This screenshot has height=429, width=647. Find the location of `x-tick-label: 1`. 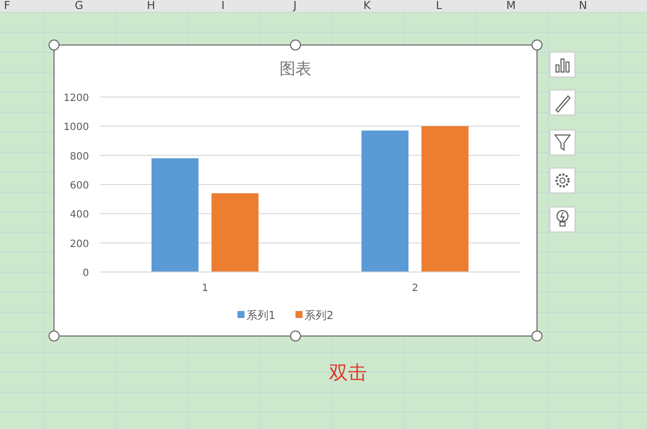

x-tick-label: 1 is located at coordinates (205, 288).